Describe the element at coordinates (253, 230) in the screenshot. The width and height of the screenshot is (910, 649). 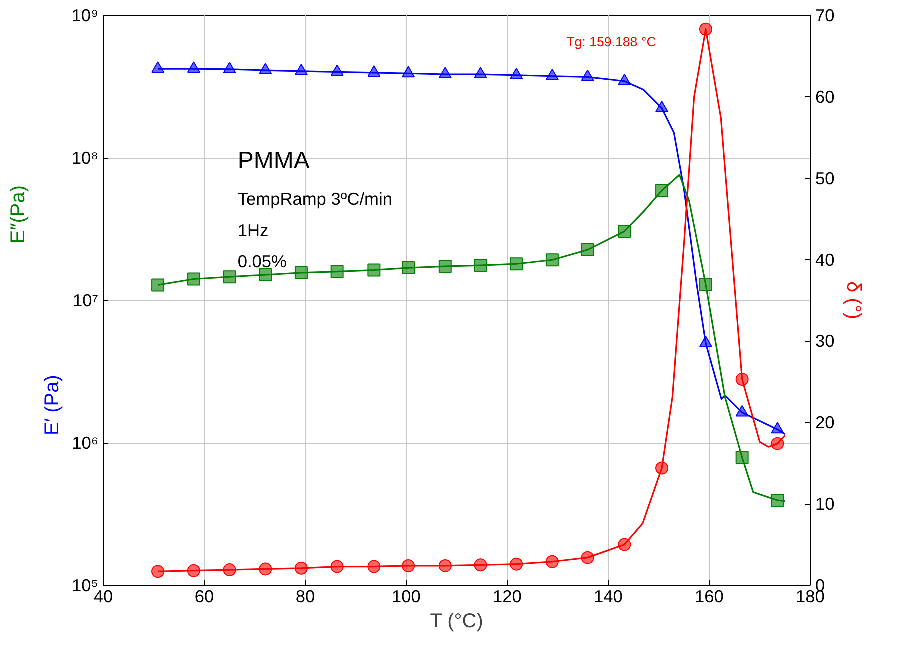
I see `annotation: 1Hz` at that location.